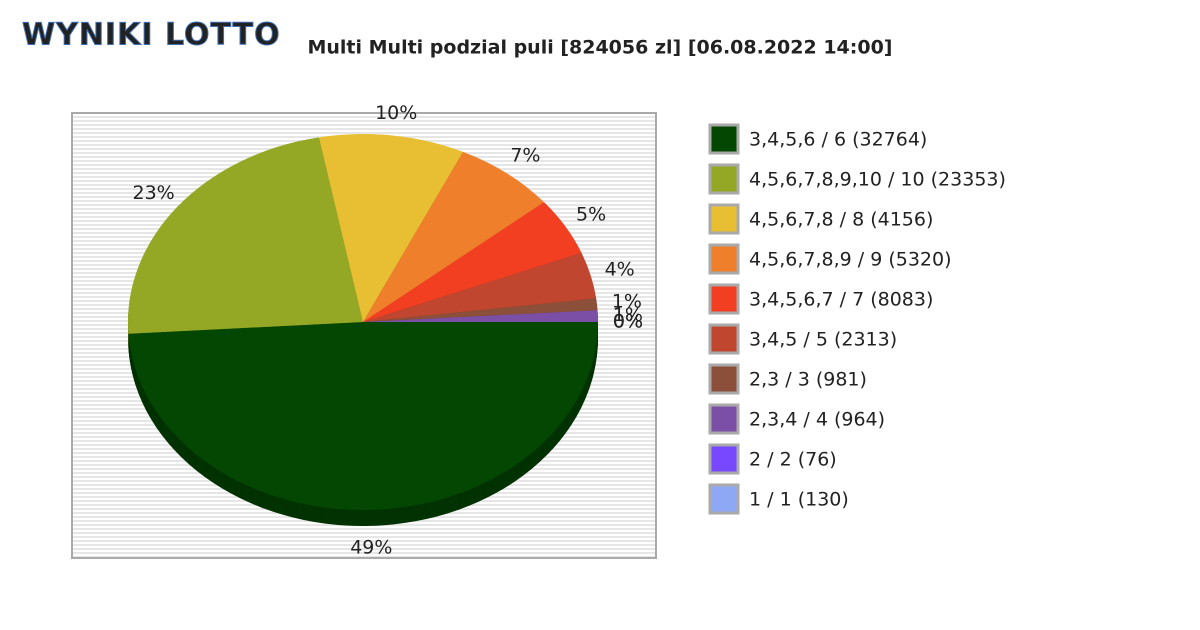 The width and height of the screenshot is (1200, 630). Describe the element at coordinates (817, 420) in the screenshot. I see `legend-label: 2,3,4 / 4 (964)` at that location.